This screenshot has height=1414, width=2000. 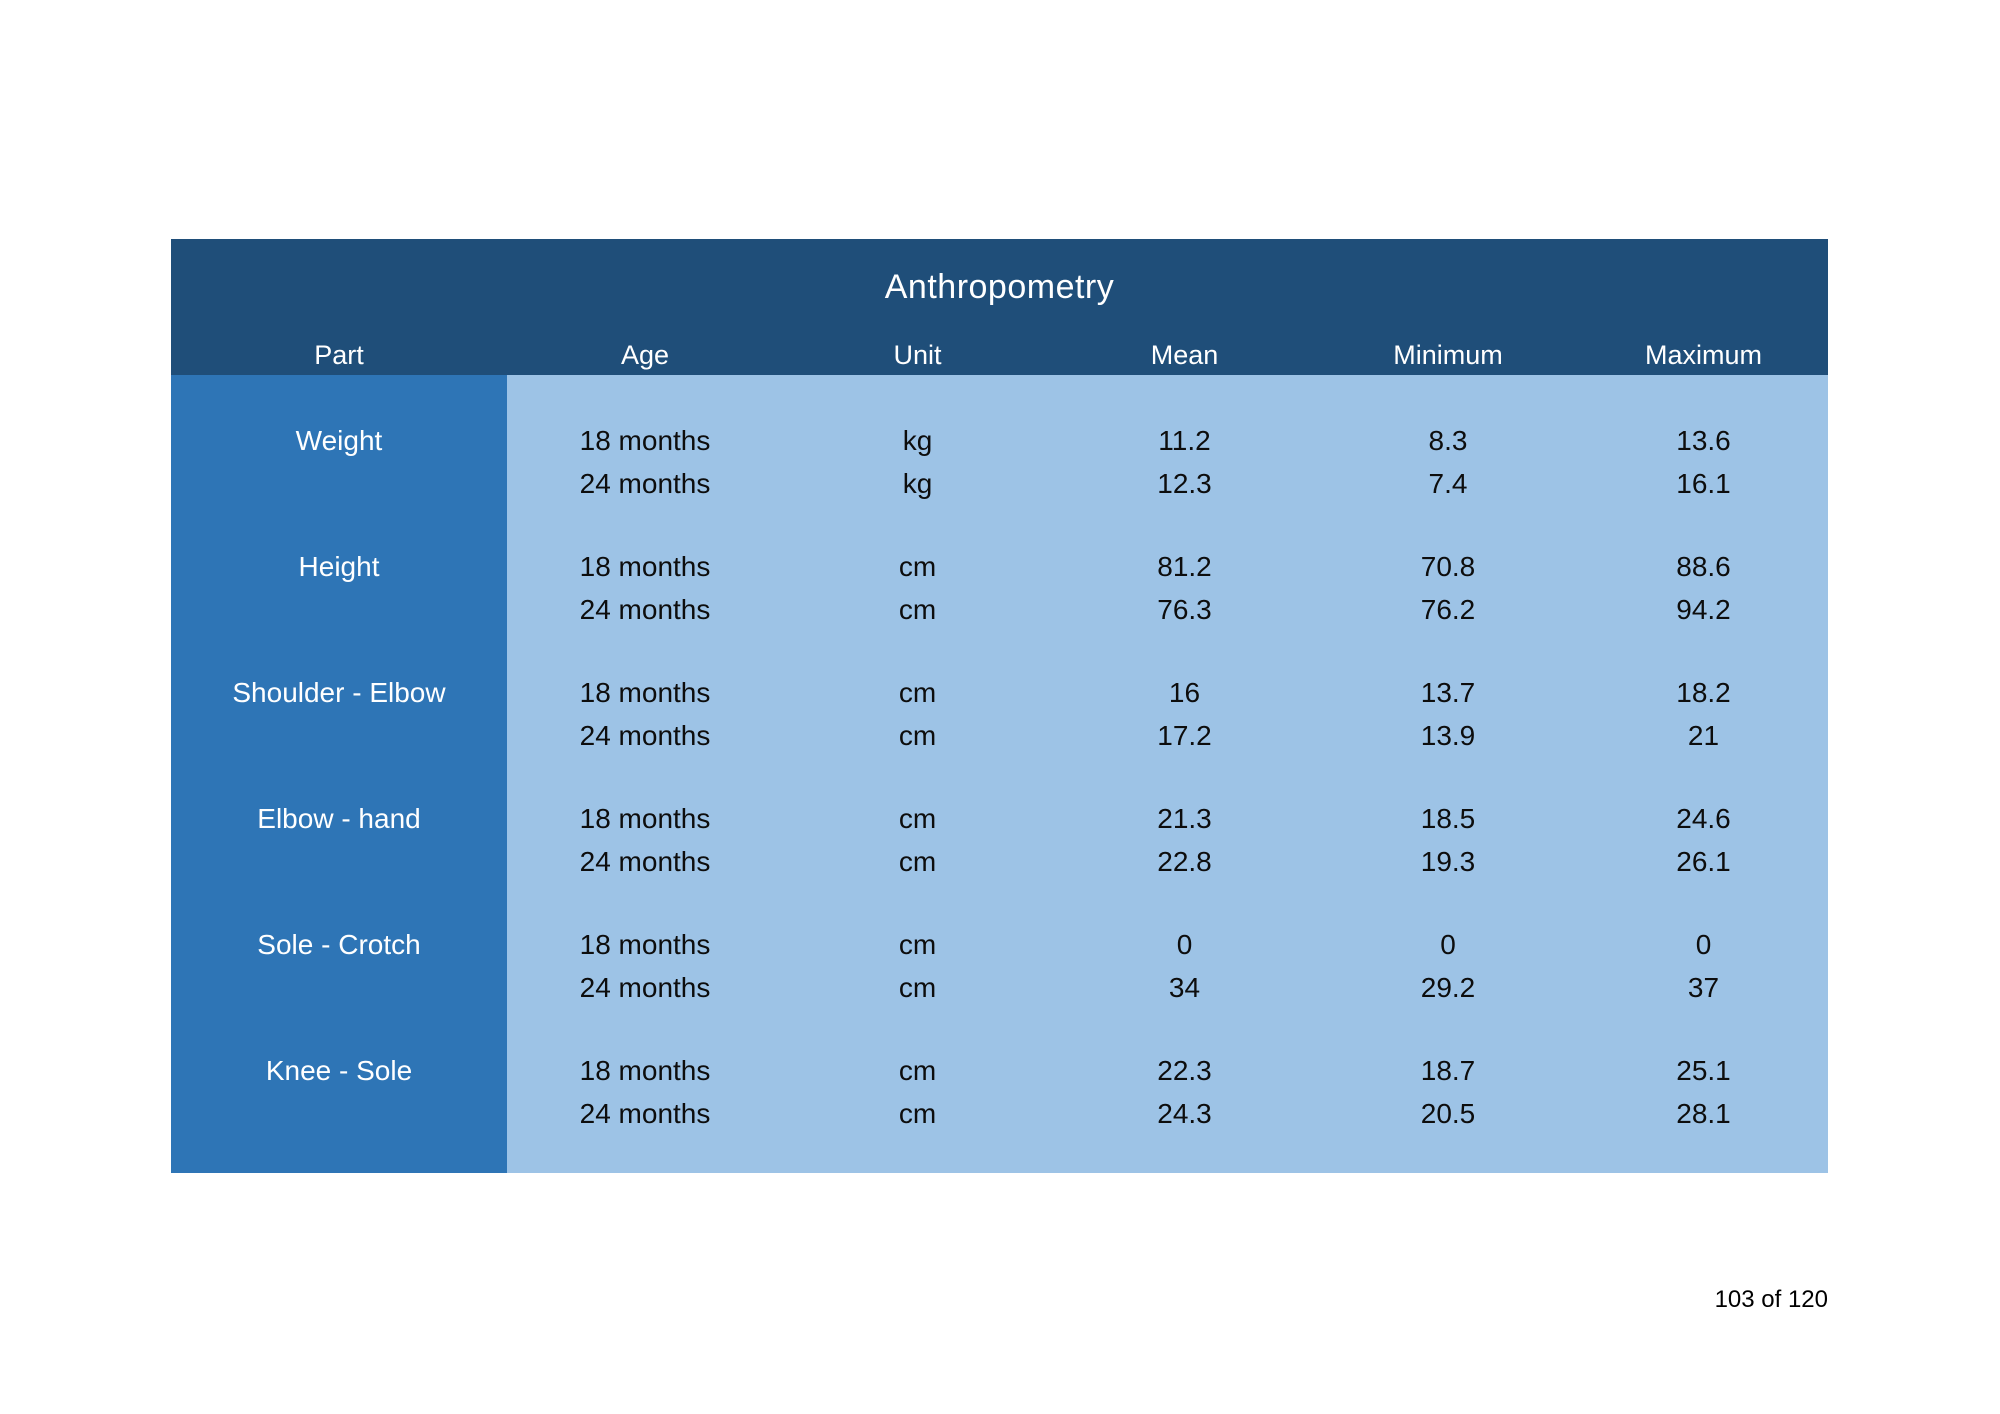 I want to click on table-row: Knee - Sole 18 months cm 22.3 18.7 25.1, so click(x=999, y=1070).